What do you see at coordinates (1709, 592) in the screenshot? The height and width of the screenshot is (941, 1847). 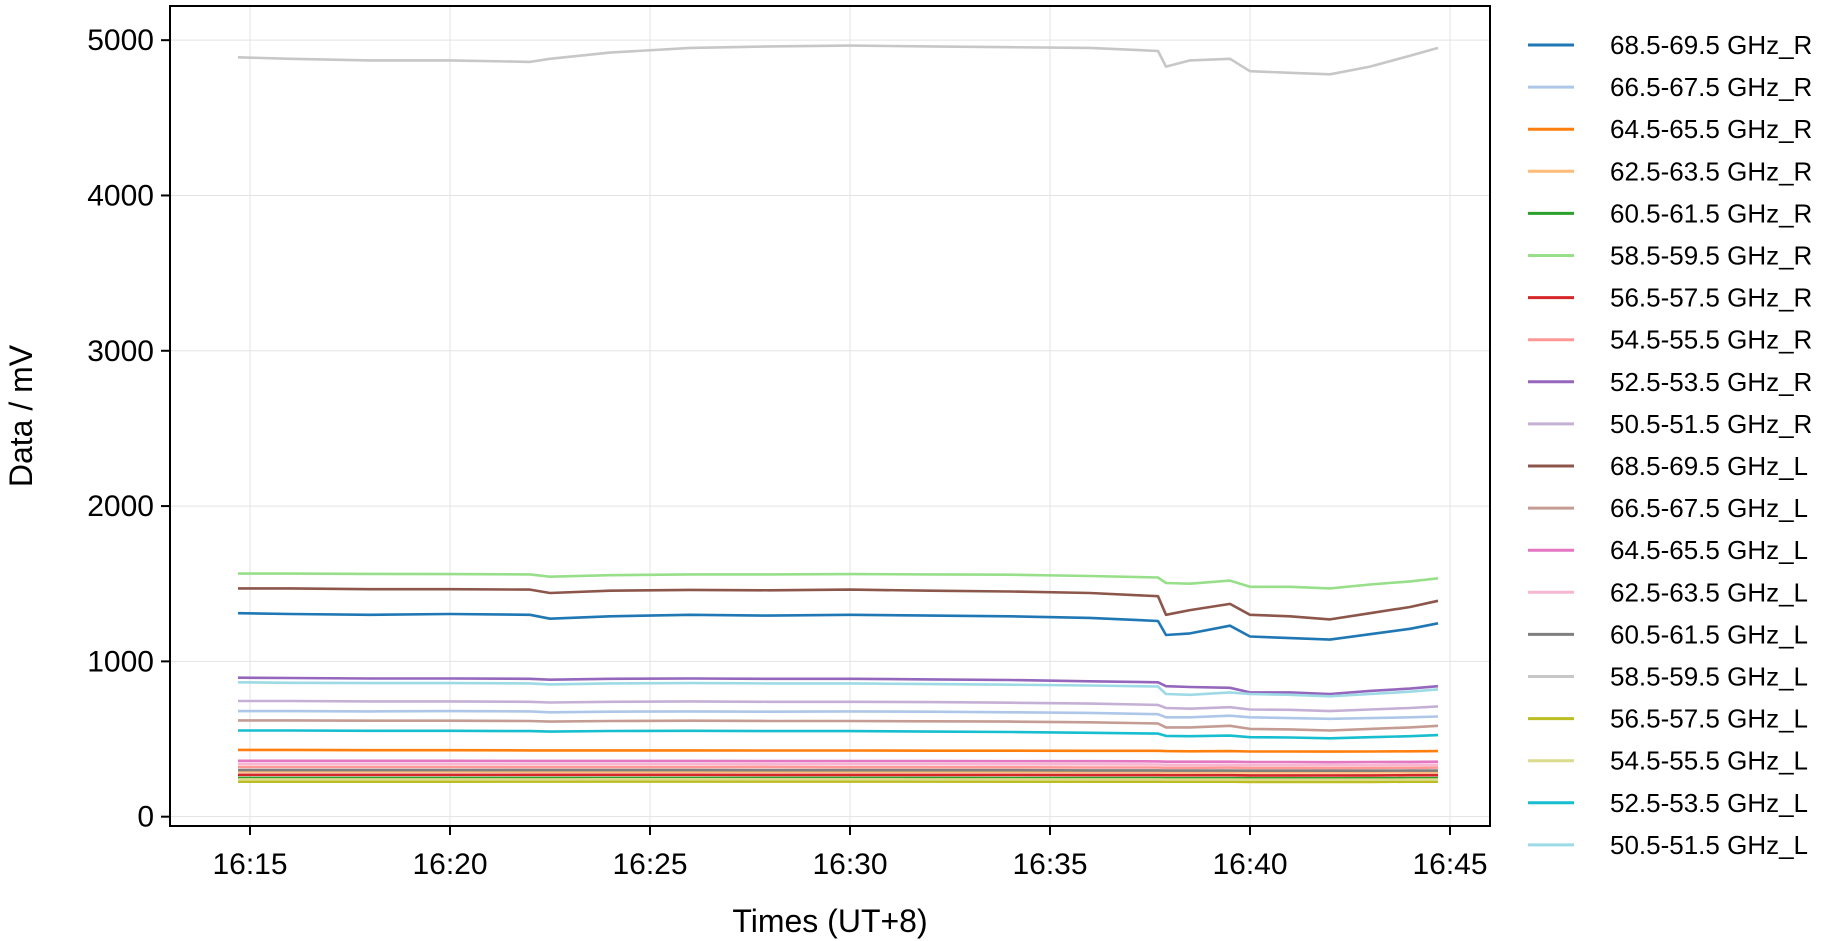 I see `legend-entry-label: 62.5-63.5 GHz_L` at bounding box center [1709, 592].